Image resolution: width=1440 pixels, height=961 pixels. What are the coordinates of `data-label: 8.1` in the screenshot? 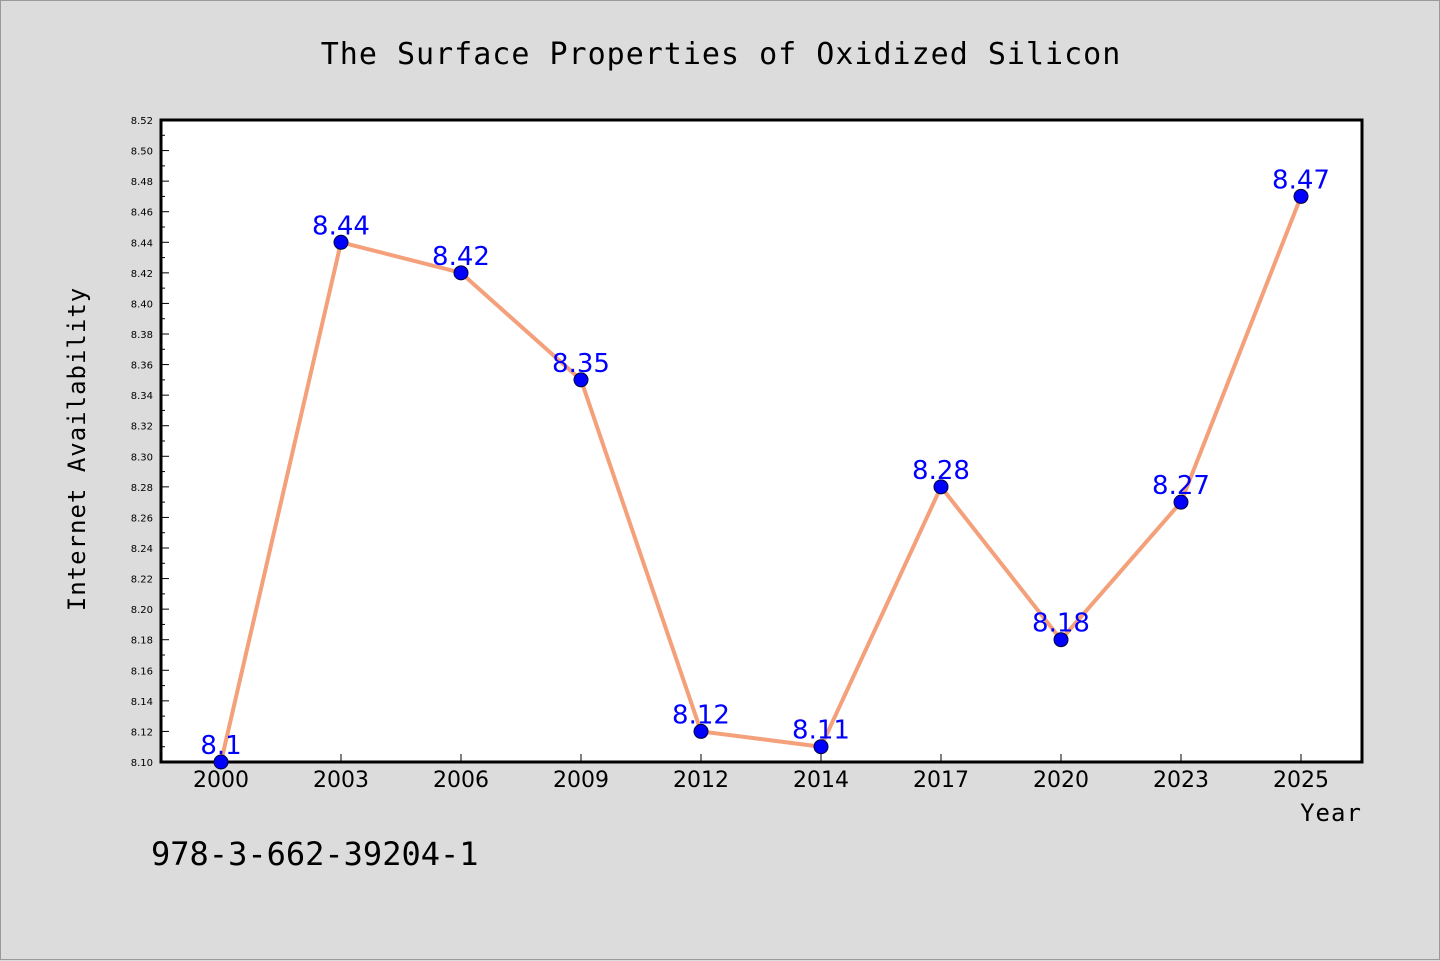 It's located at (220, 746).